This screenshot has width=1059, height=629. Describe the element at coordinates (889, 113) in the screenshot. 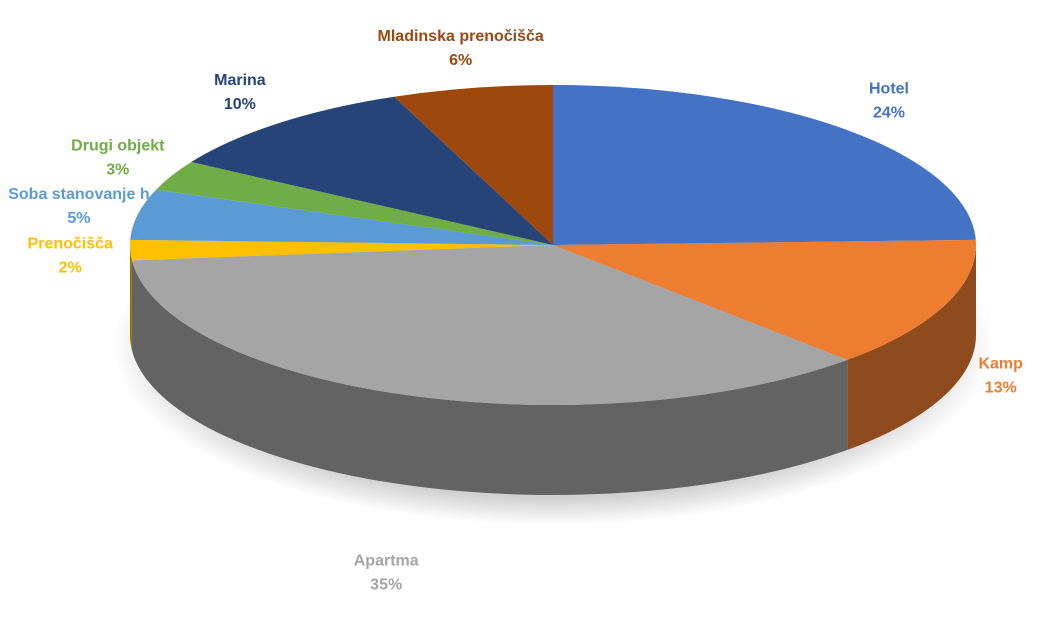

I see `value-label: 24%` at that location.